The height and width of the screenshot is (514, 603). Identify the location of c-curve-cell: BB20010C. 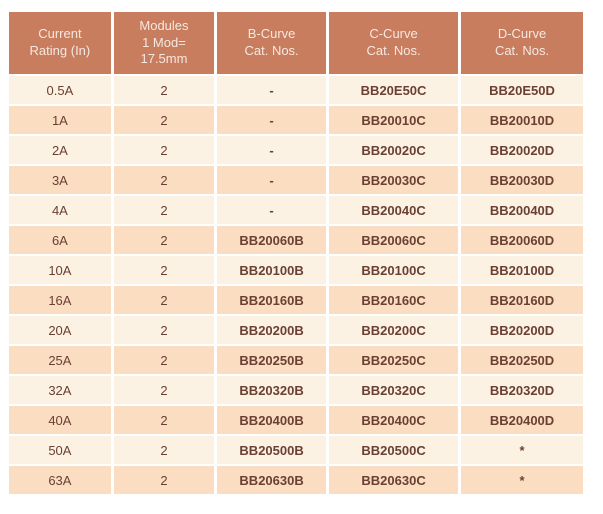
(393, 119).